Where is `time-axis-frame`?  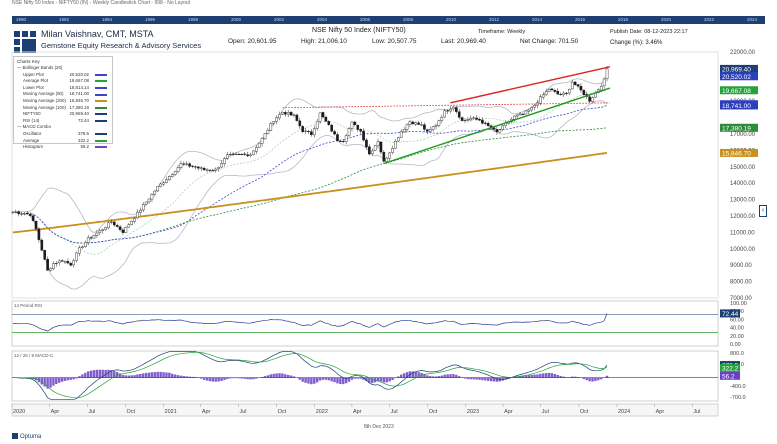 time-axis-frame is located at coordinates (365, 410).